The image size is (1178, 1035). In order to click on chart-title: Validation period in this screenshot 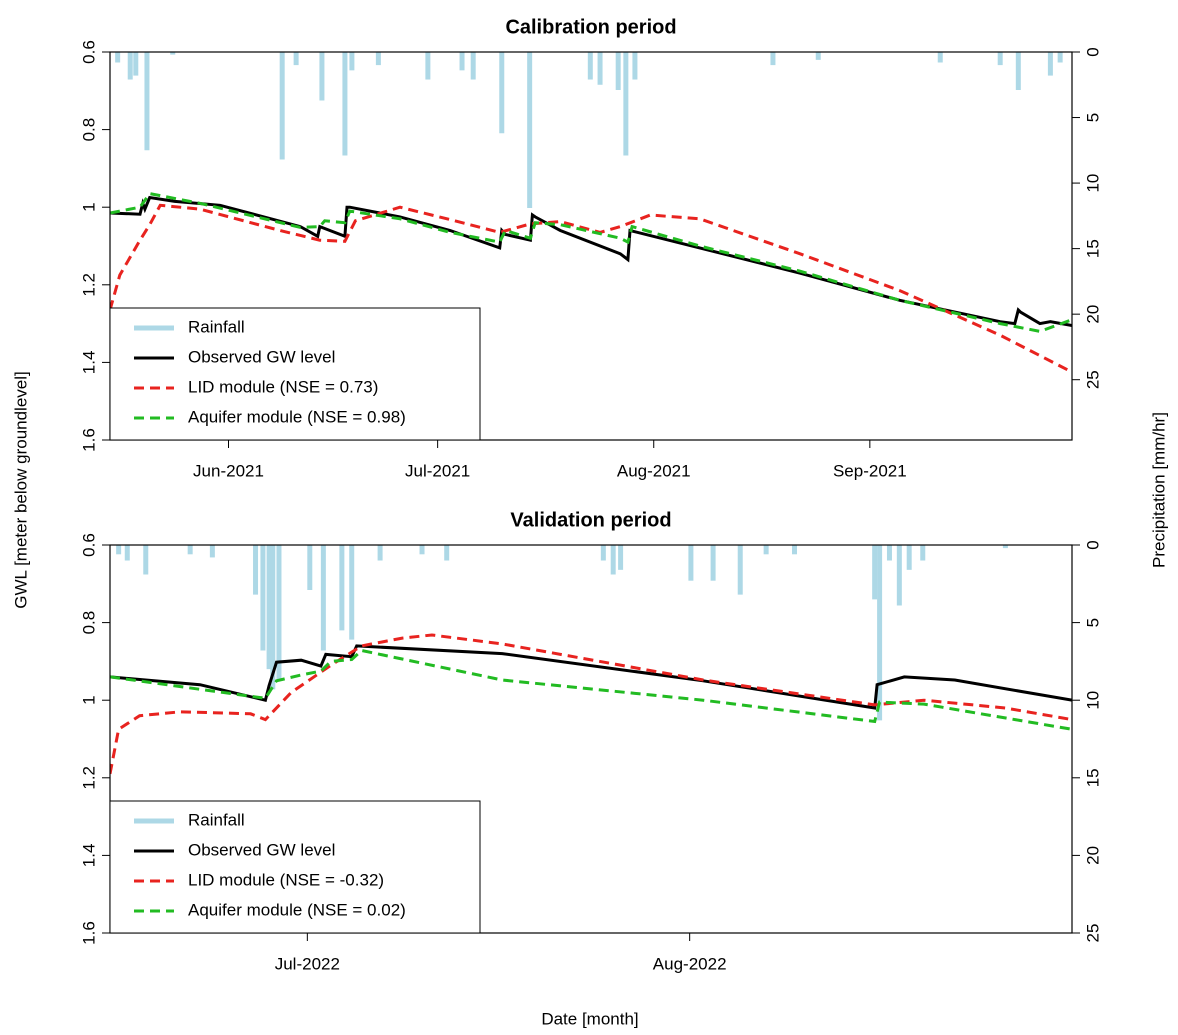, I will do `click(590, 520)`.